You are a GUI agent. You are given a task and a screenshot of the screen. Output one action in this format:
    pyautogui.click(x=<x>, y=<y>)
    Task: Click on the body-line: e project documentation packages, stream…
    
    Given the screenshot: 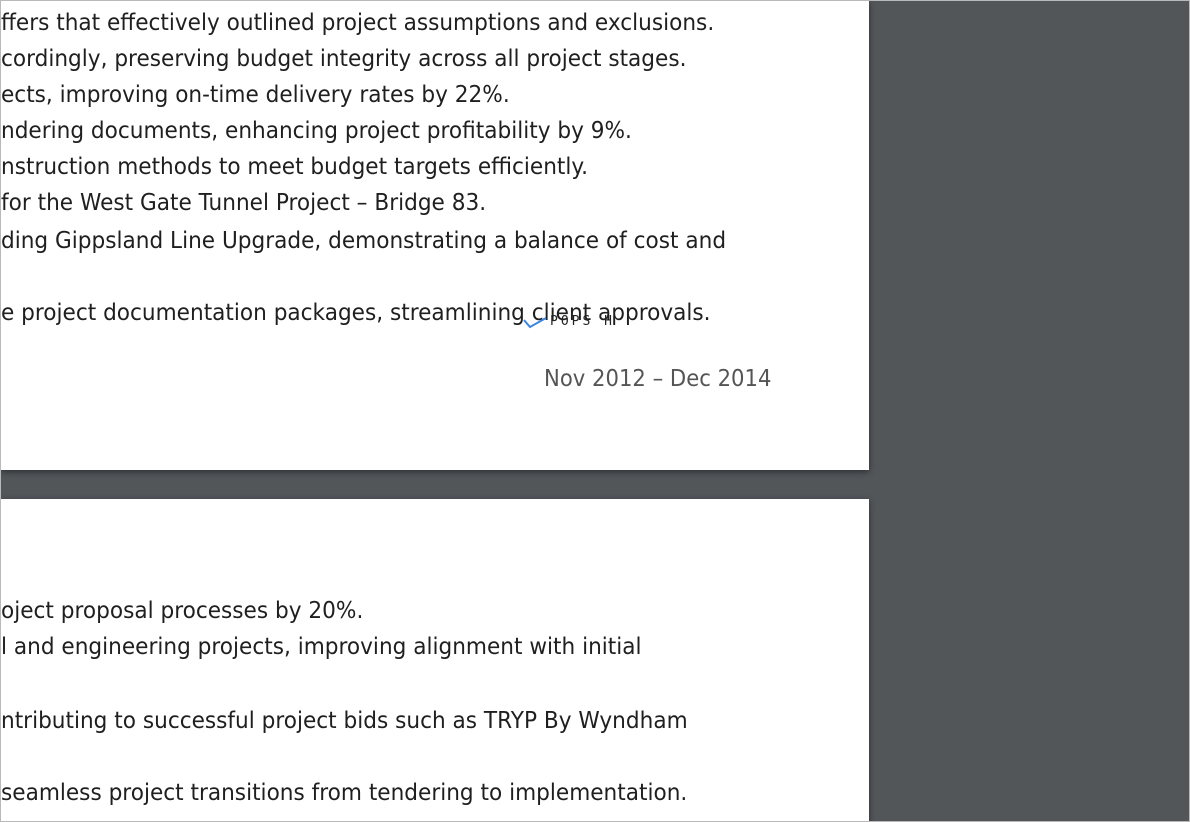 What is the action you would take?
    pyautogui.click(x=356, y=312)
    